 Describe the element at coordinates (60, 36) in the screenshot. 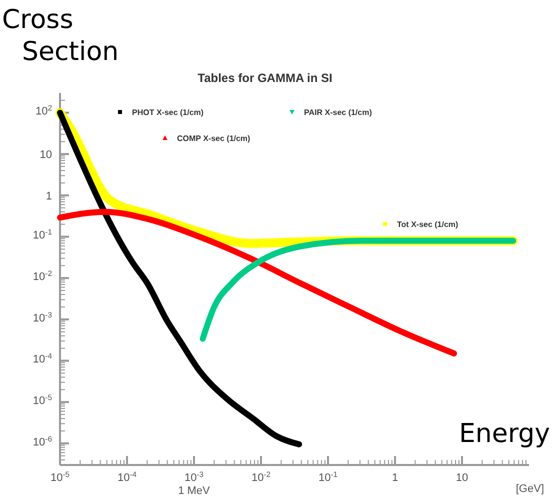

I see `y-axis-title: Cross Section` at that location.